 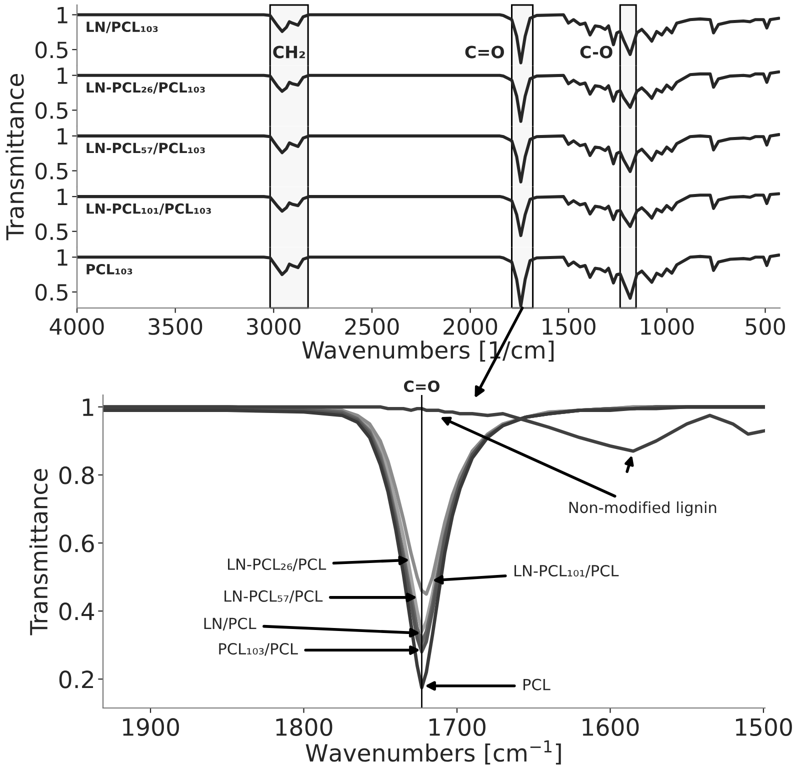 What do you see at coordinates (458, 727) in the screenshot?
I see `x-tick-label: 1700` at bounding box center [458, 727].